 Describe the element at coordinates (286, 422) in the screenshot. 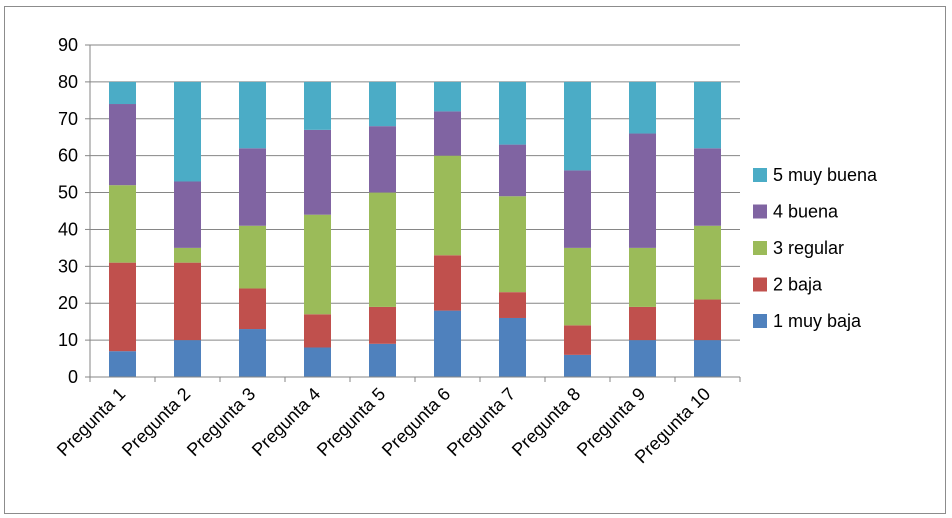

I see `x-tick-label: Pregunta 4` at that location.